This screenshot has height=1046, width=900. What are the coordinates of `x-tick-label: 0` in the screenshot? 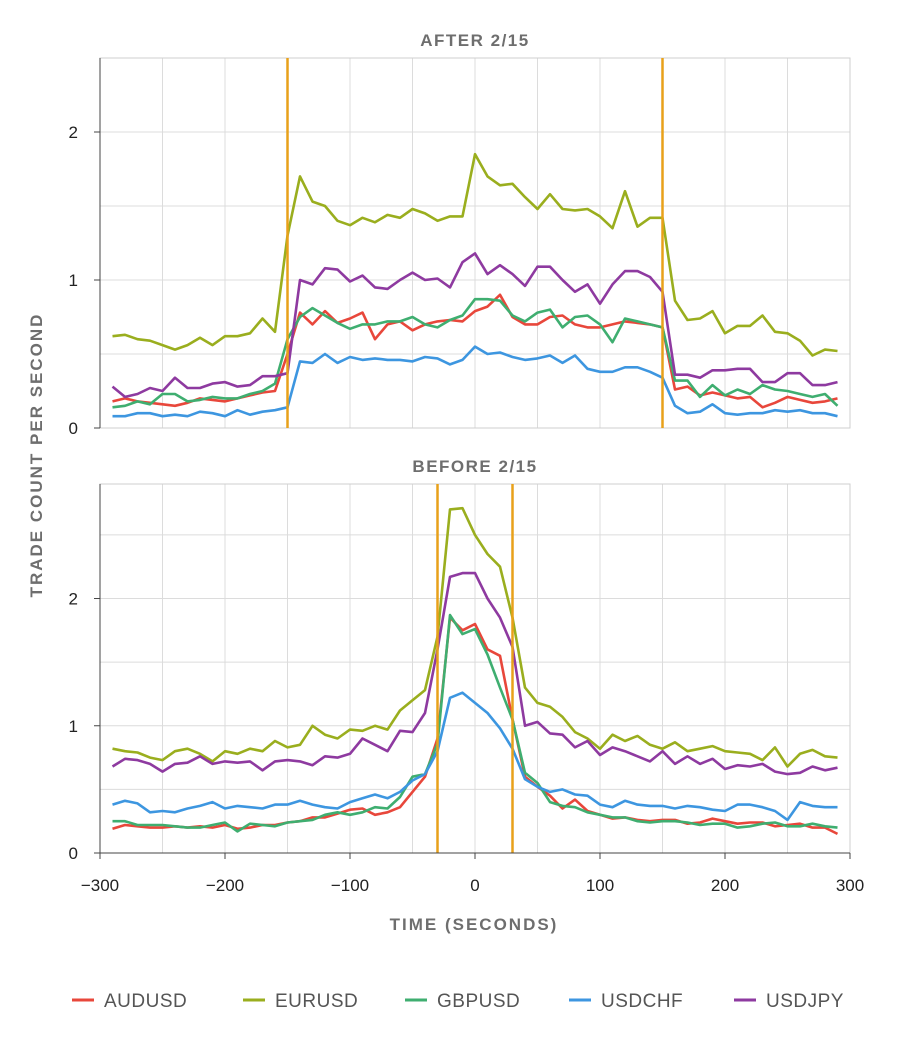 It's located at (474, 885).